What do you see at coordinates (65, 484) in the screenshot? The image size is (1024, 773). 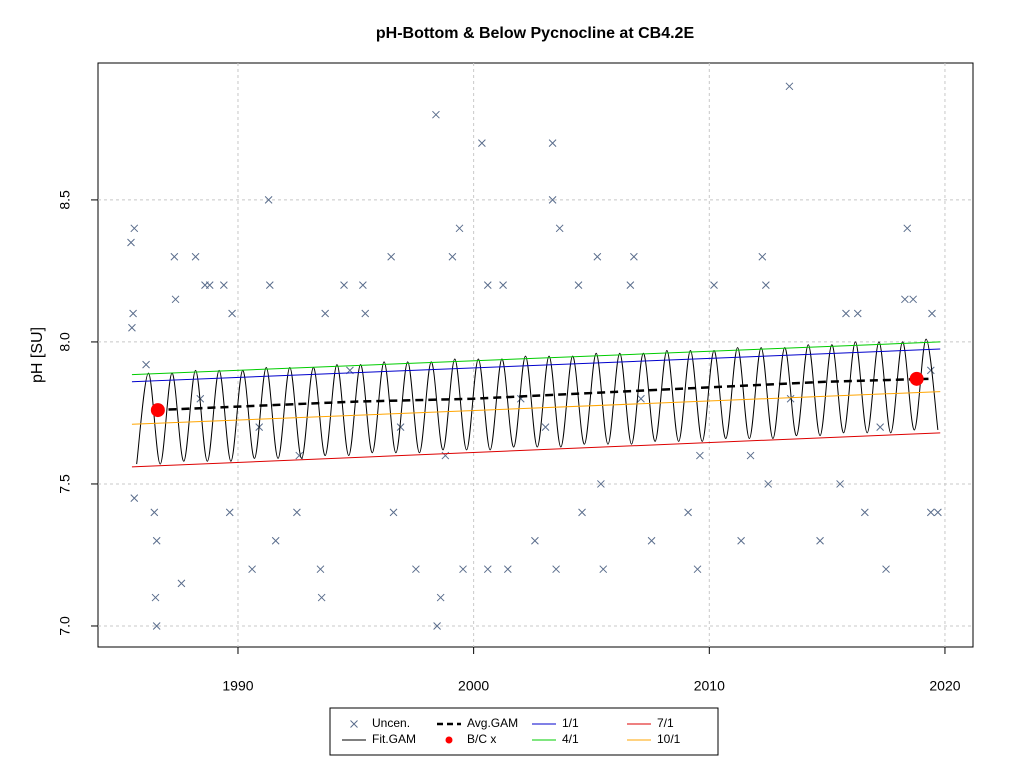 I see `y-tick-label: 7.5` at bounding box center [65, 484].